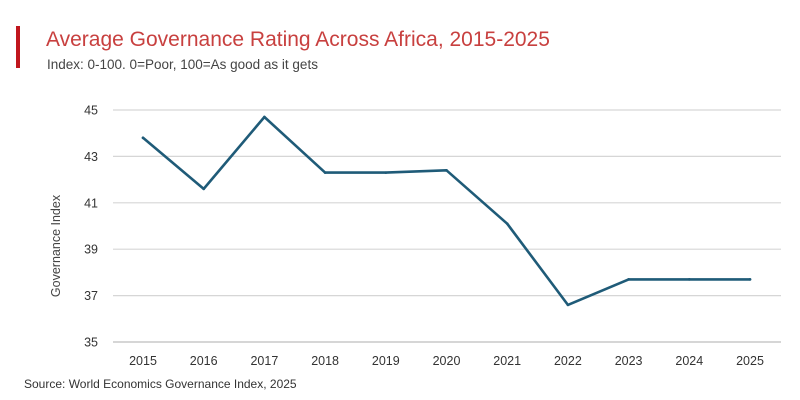 This screenshot has width=800, height=400. I want to click on x-tick-label: 2017, so click(264, 361).